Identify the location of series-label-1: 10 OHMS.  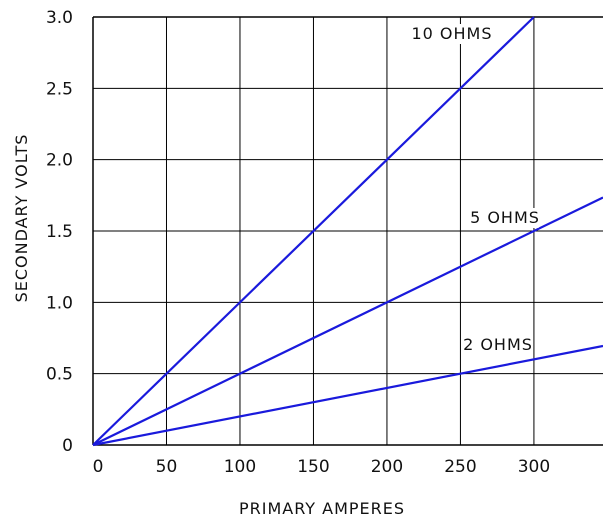
(451, 33).